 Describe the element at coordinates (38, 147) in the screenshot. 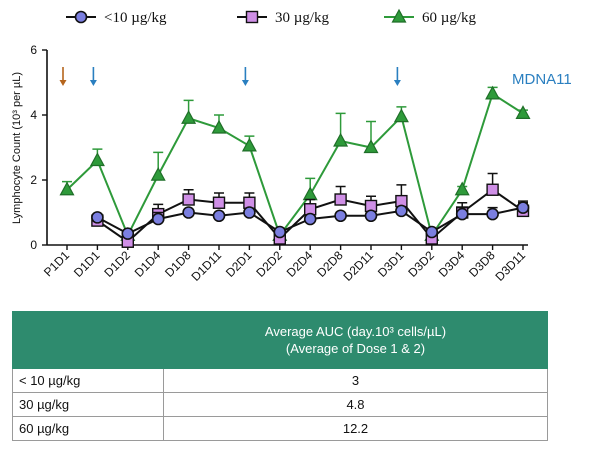

I see `y-ticks: 0 2 4 6` at that location.